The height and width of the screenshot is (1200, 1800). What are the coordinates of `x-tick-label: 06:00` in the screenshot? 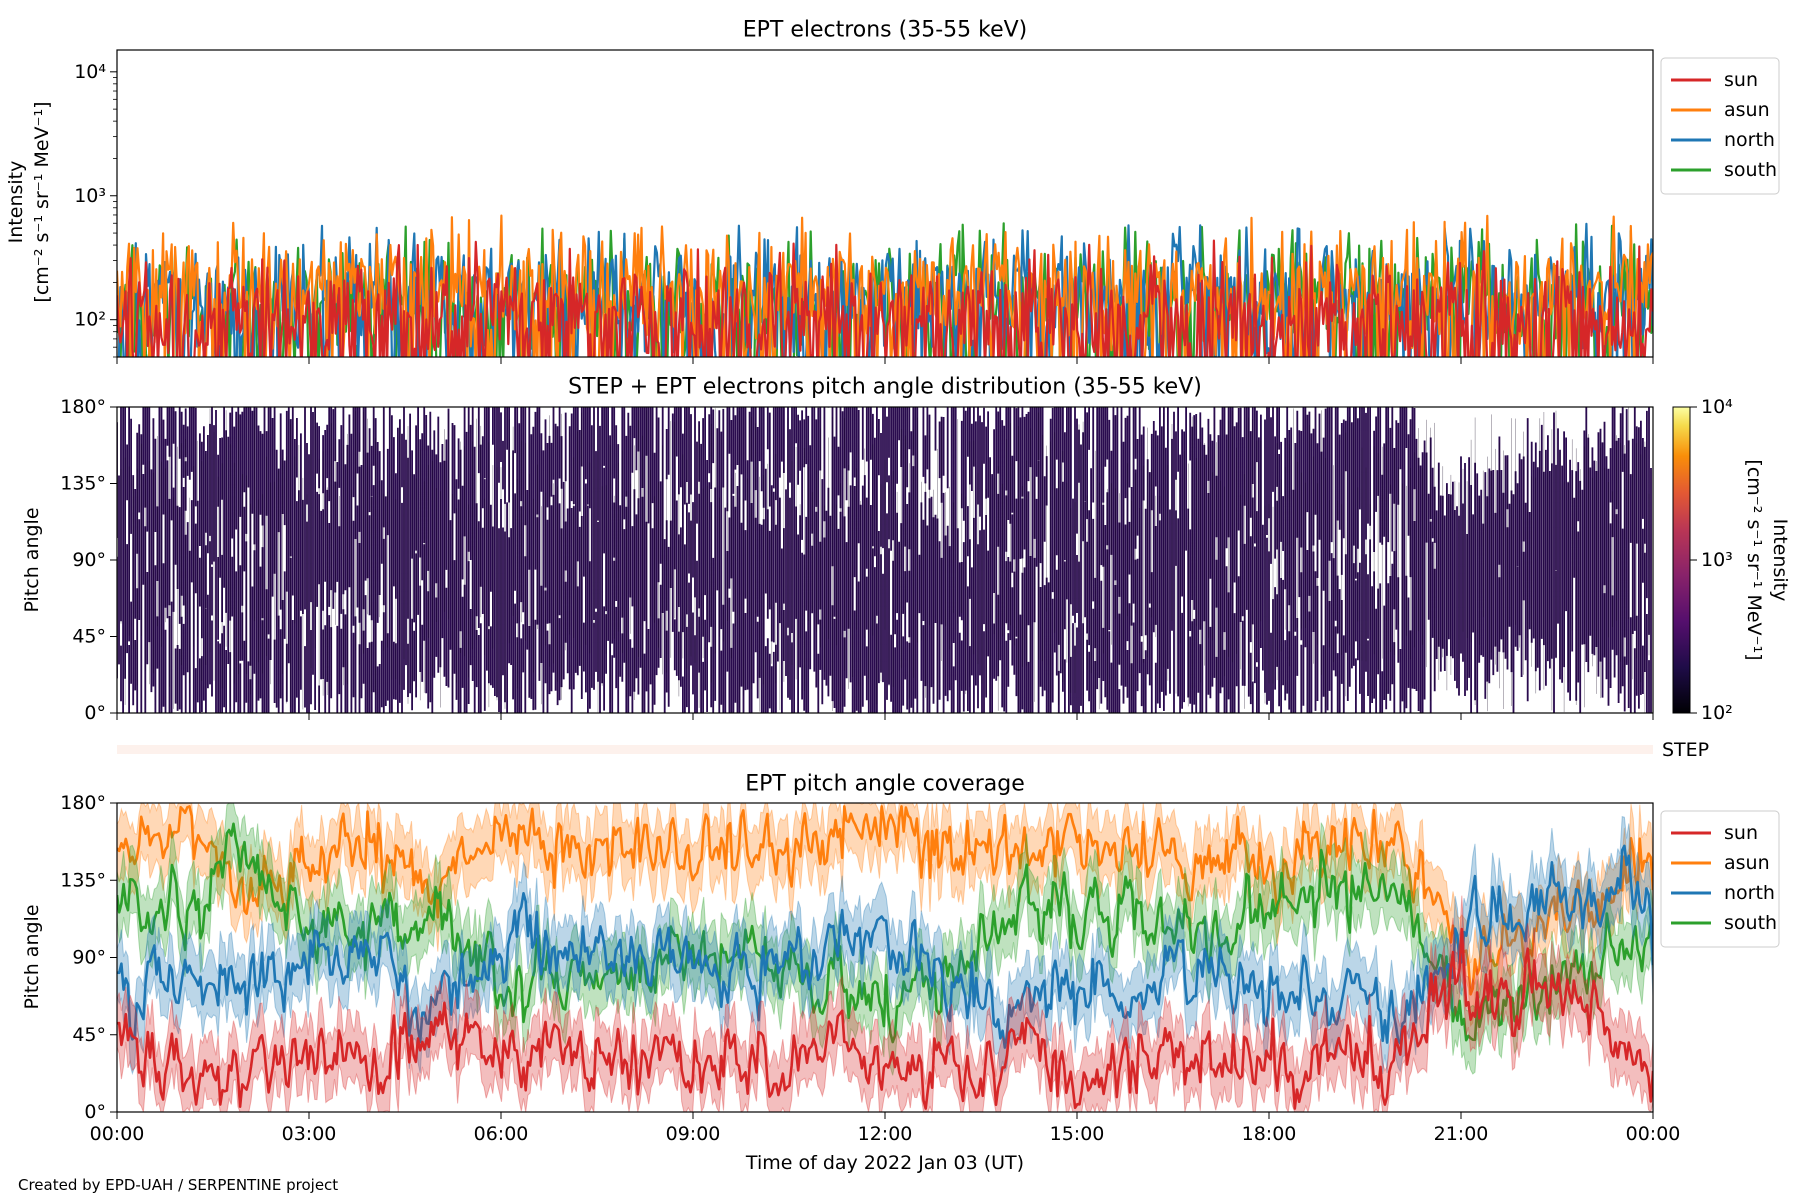 It's located at (501, 1134).